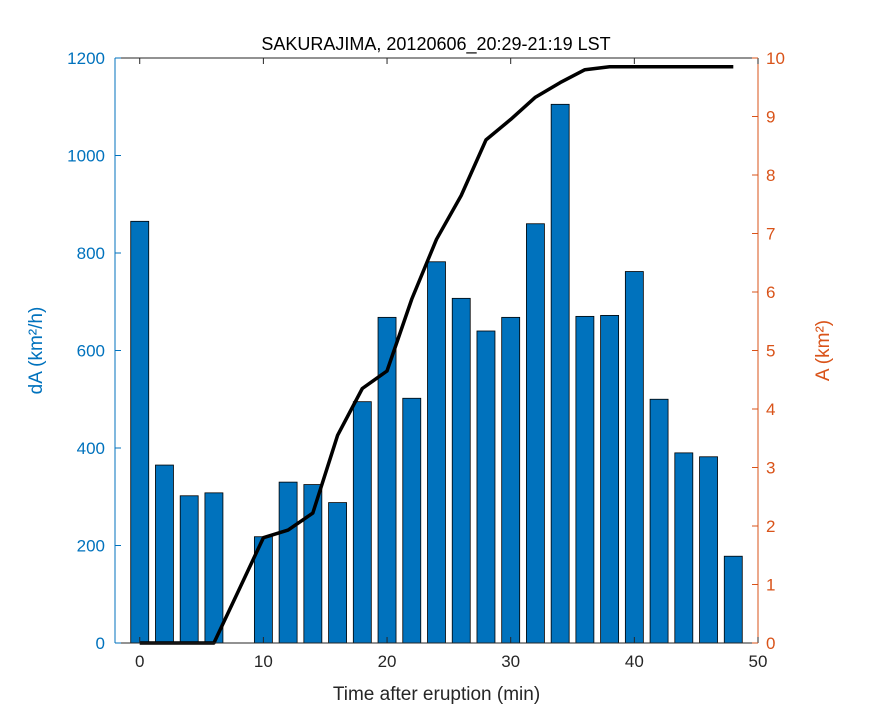  What do you see at coordinates (823, 350) in the screenshot?
I see `right-y-axis-label: A (km²)` at bounding box center [823, 350].